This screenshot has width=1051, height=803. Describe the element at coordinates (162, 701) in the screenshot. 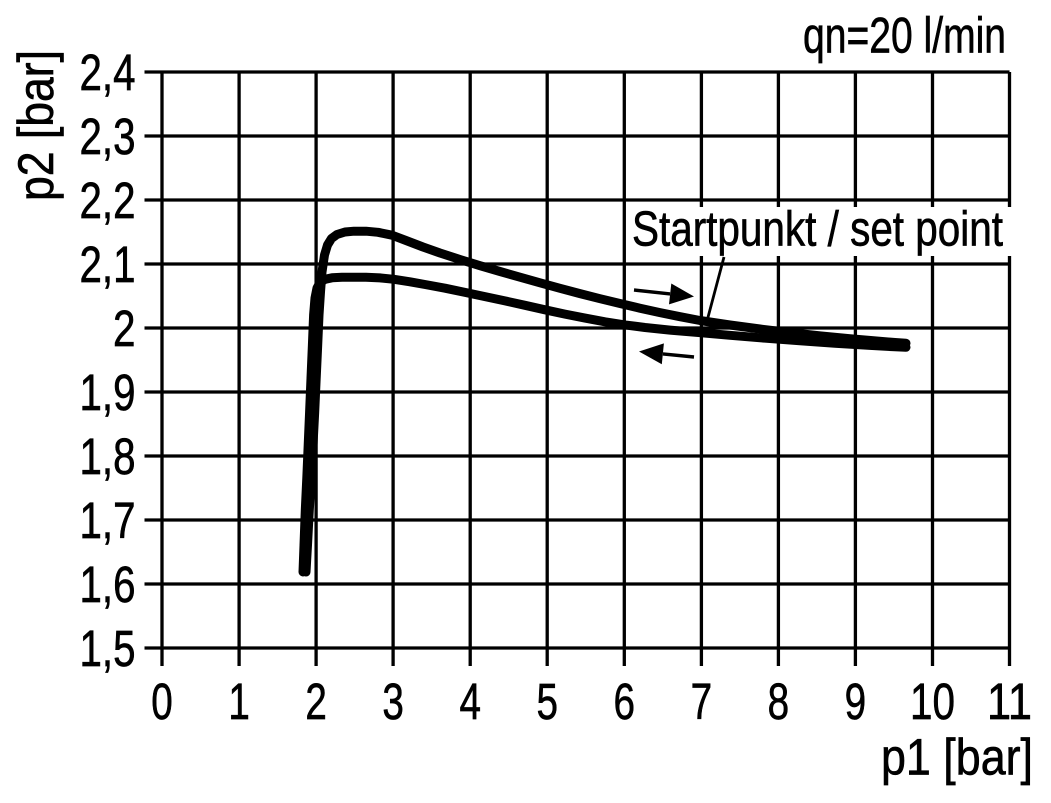

I see `svg-text: 0` at that location.